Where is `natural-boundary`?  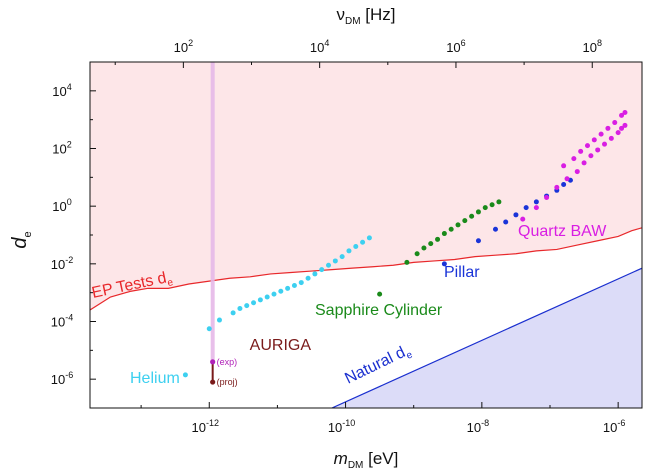 natural-boundary is located at coordinates (486, 337).